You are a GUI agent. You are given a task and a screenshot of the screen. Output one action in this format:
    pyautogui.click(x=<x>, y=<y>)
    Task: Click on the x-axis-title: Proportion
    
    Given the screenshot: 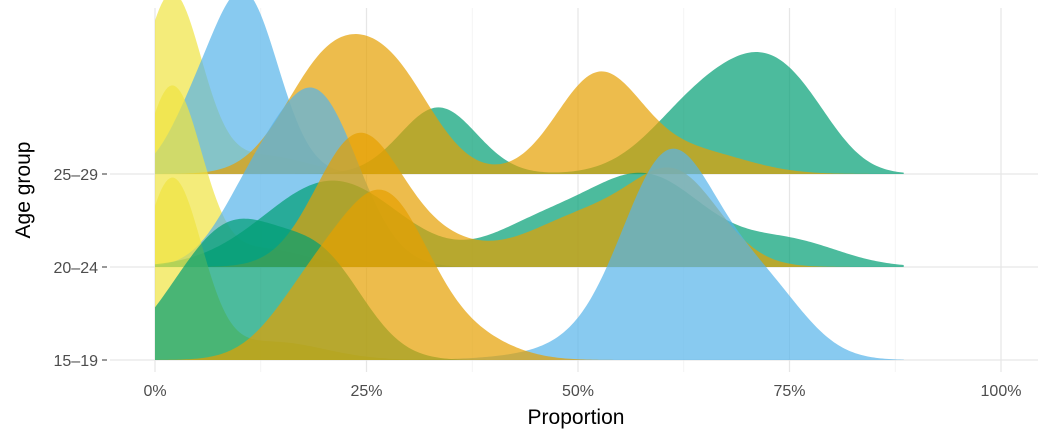 What is the action you would take?
    pyautogui.click(x=576, y=417)
    